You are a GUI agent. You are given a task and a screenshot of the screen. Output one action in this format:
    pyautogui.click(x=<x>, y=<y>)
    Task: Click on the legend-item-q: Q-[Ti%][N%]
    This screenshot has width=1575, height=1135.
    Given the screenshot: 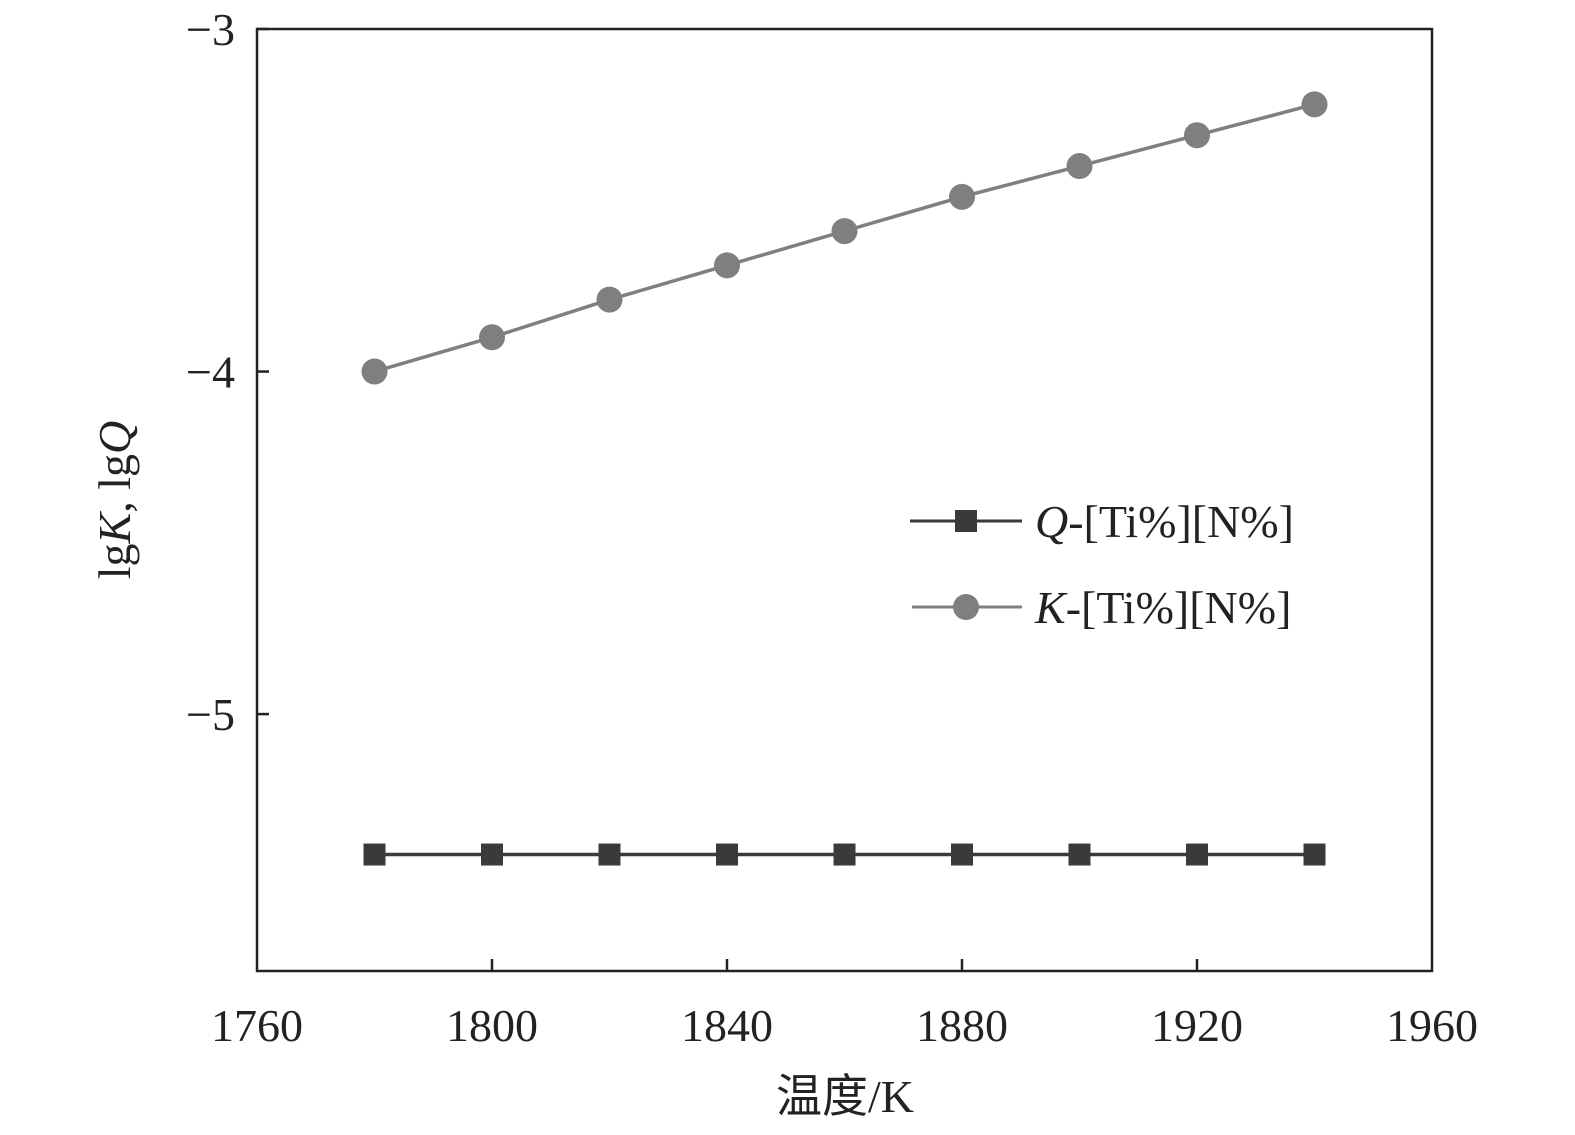 What is the action you would take?
    pyautogui.click(x=1102, y=521)
    